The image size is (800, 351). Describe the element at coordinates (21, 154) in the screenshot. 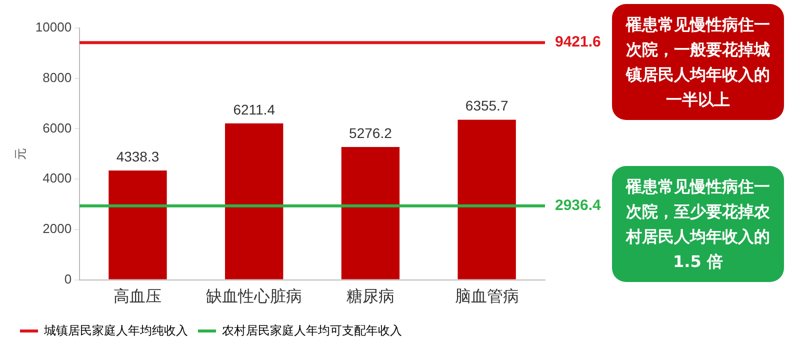

I see `y-axis-title: 元` at that location.